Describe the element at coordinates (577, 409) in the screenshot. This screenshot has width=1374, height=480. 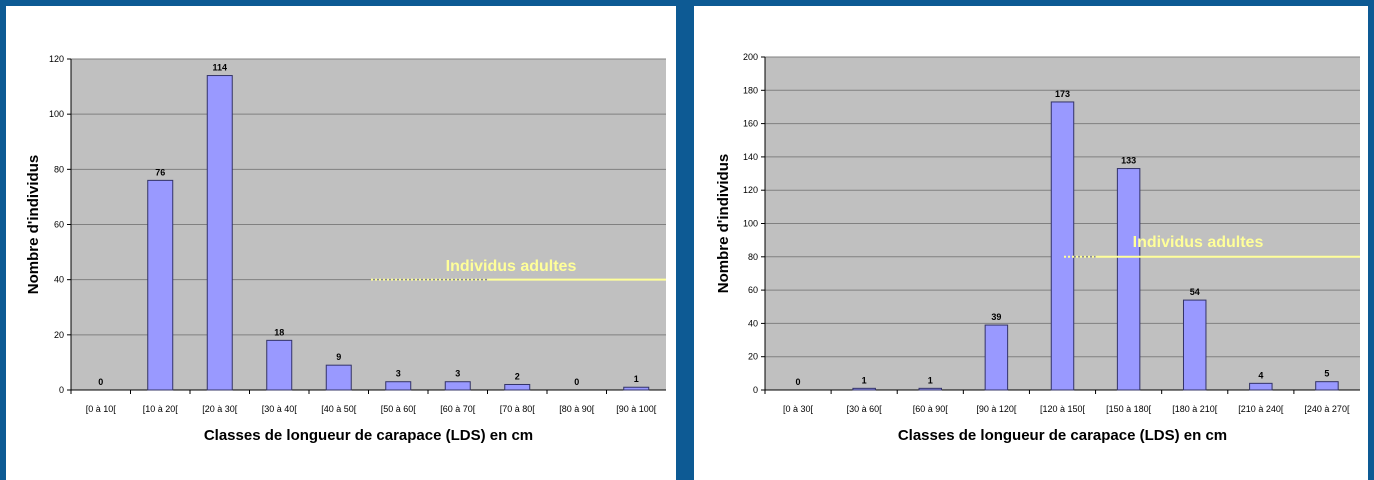
I see `x-tick-label: [80 à 90[` at that location.